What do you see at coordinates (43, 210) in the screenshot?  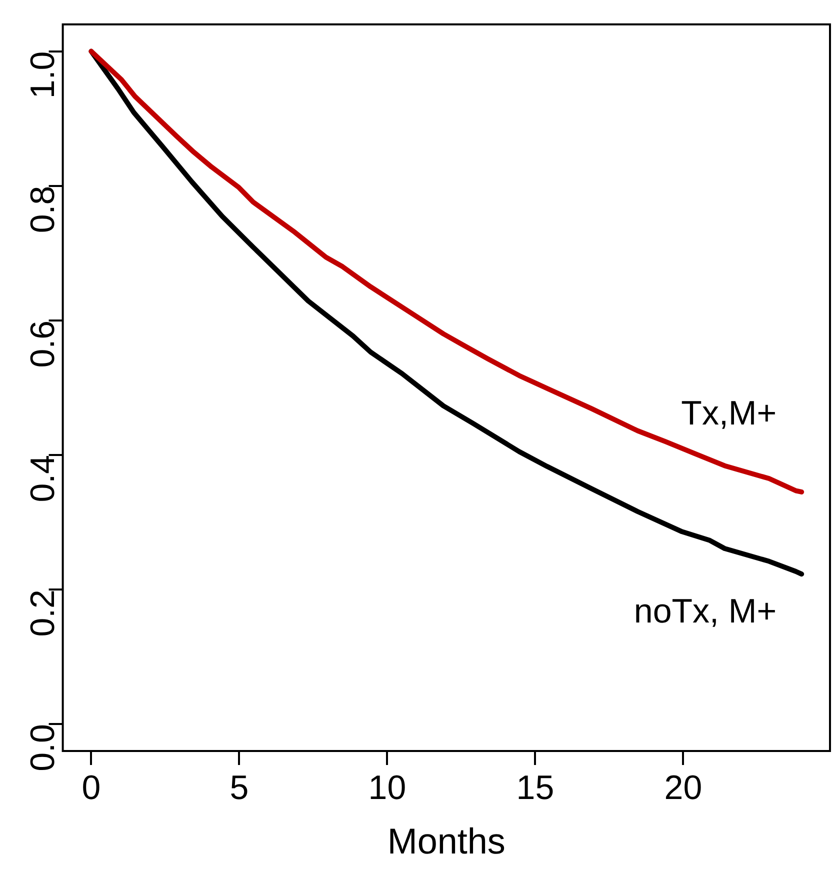 I see `y-tick-label: 0.8` at bounding box center [43, 210].